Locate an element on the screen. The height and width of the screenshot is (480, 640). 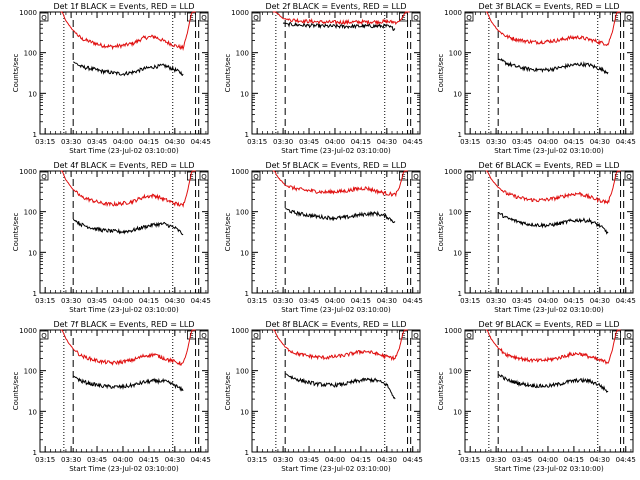
plot-title: Det 6f BLACK = Events, RED = LLD is located at coordinates (548, 165).